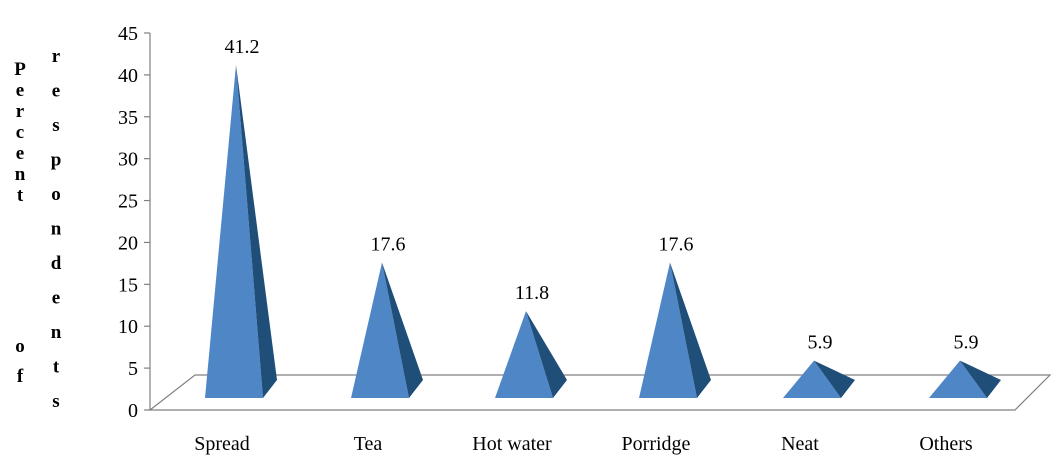 Image resolution: width=1053 pixels, height=462 pixels. I want to click on x-tick-label: Spread, so click(222, 444).